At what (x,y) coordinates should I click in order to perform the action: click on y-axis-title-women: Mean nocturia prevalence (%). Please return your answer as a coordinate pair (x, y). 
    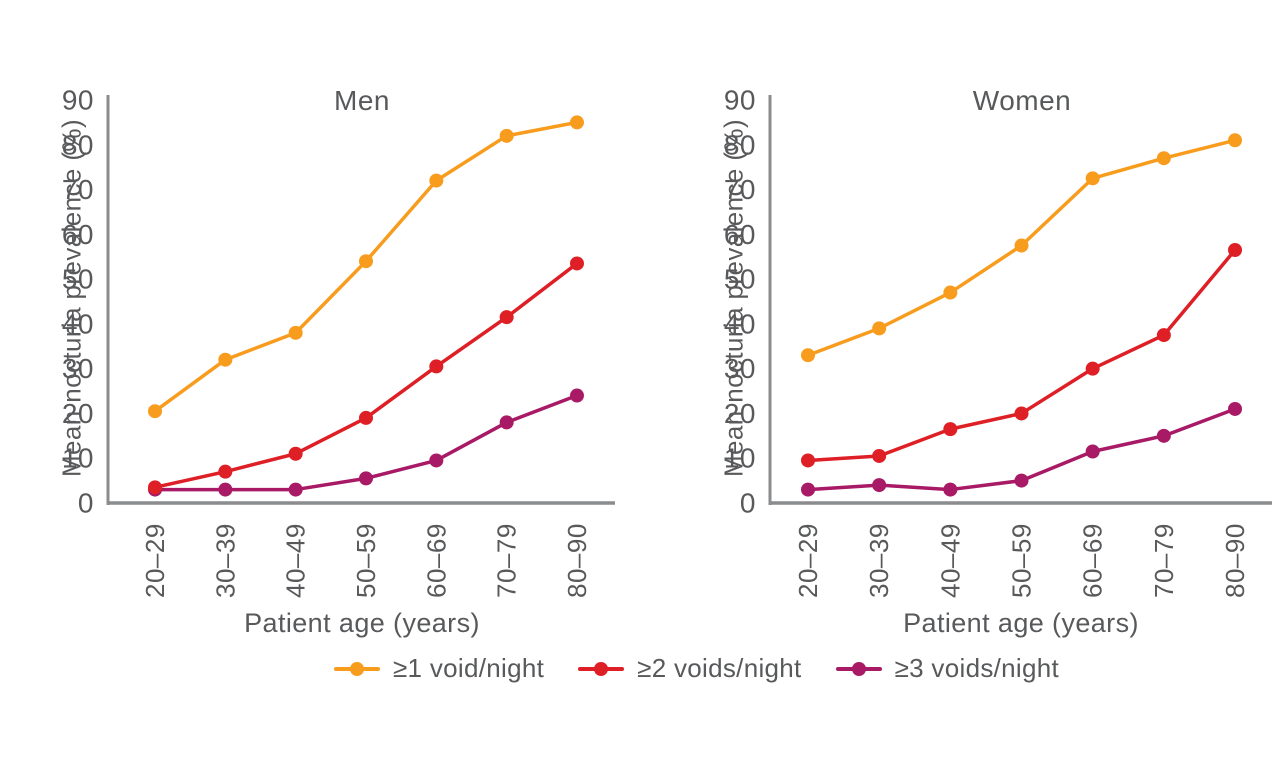
    Looking at the image, I should click on (733, 298).